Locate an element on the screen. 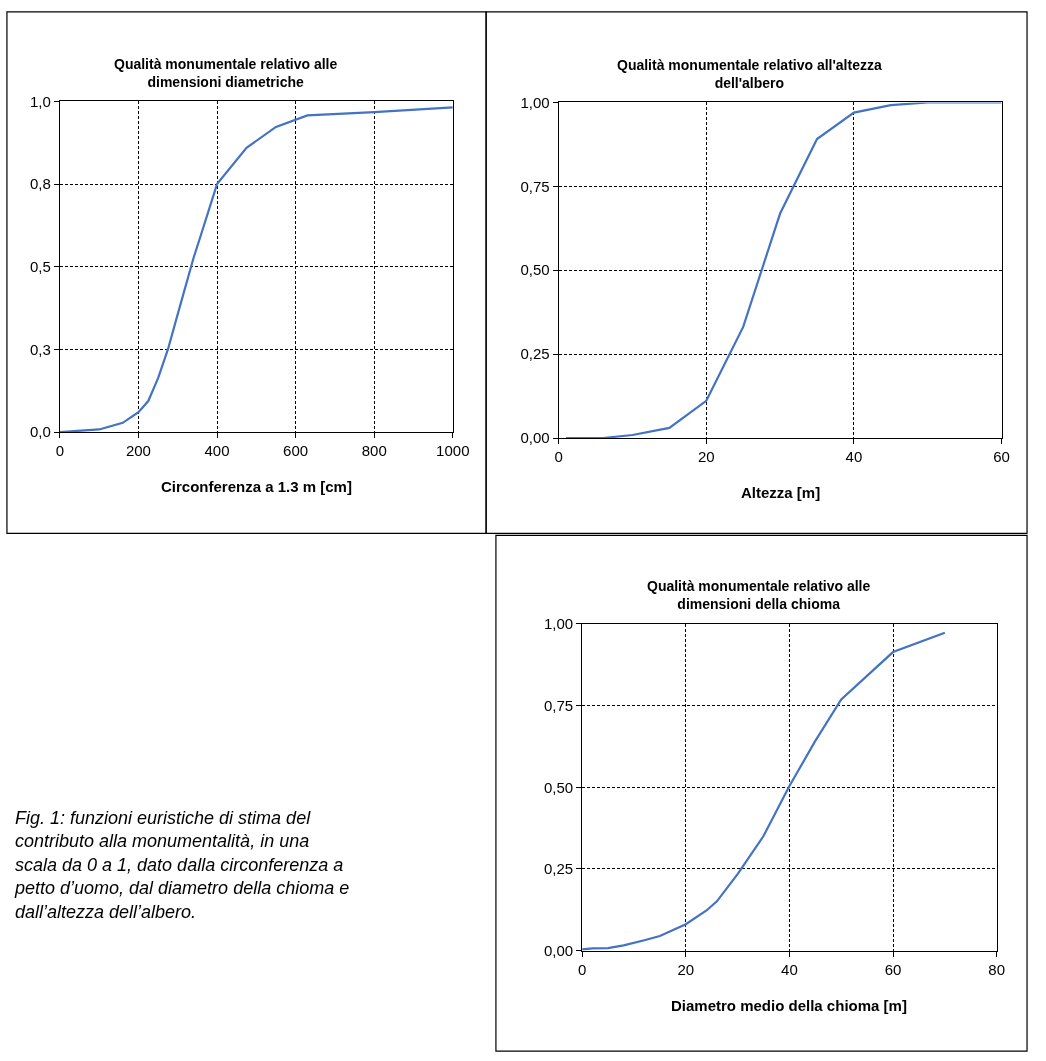 The image size is (1046, 1061). x-tick-label: 400 is located at coordinates (217, 451).